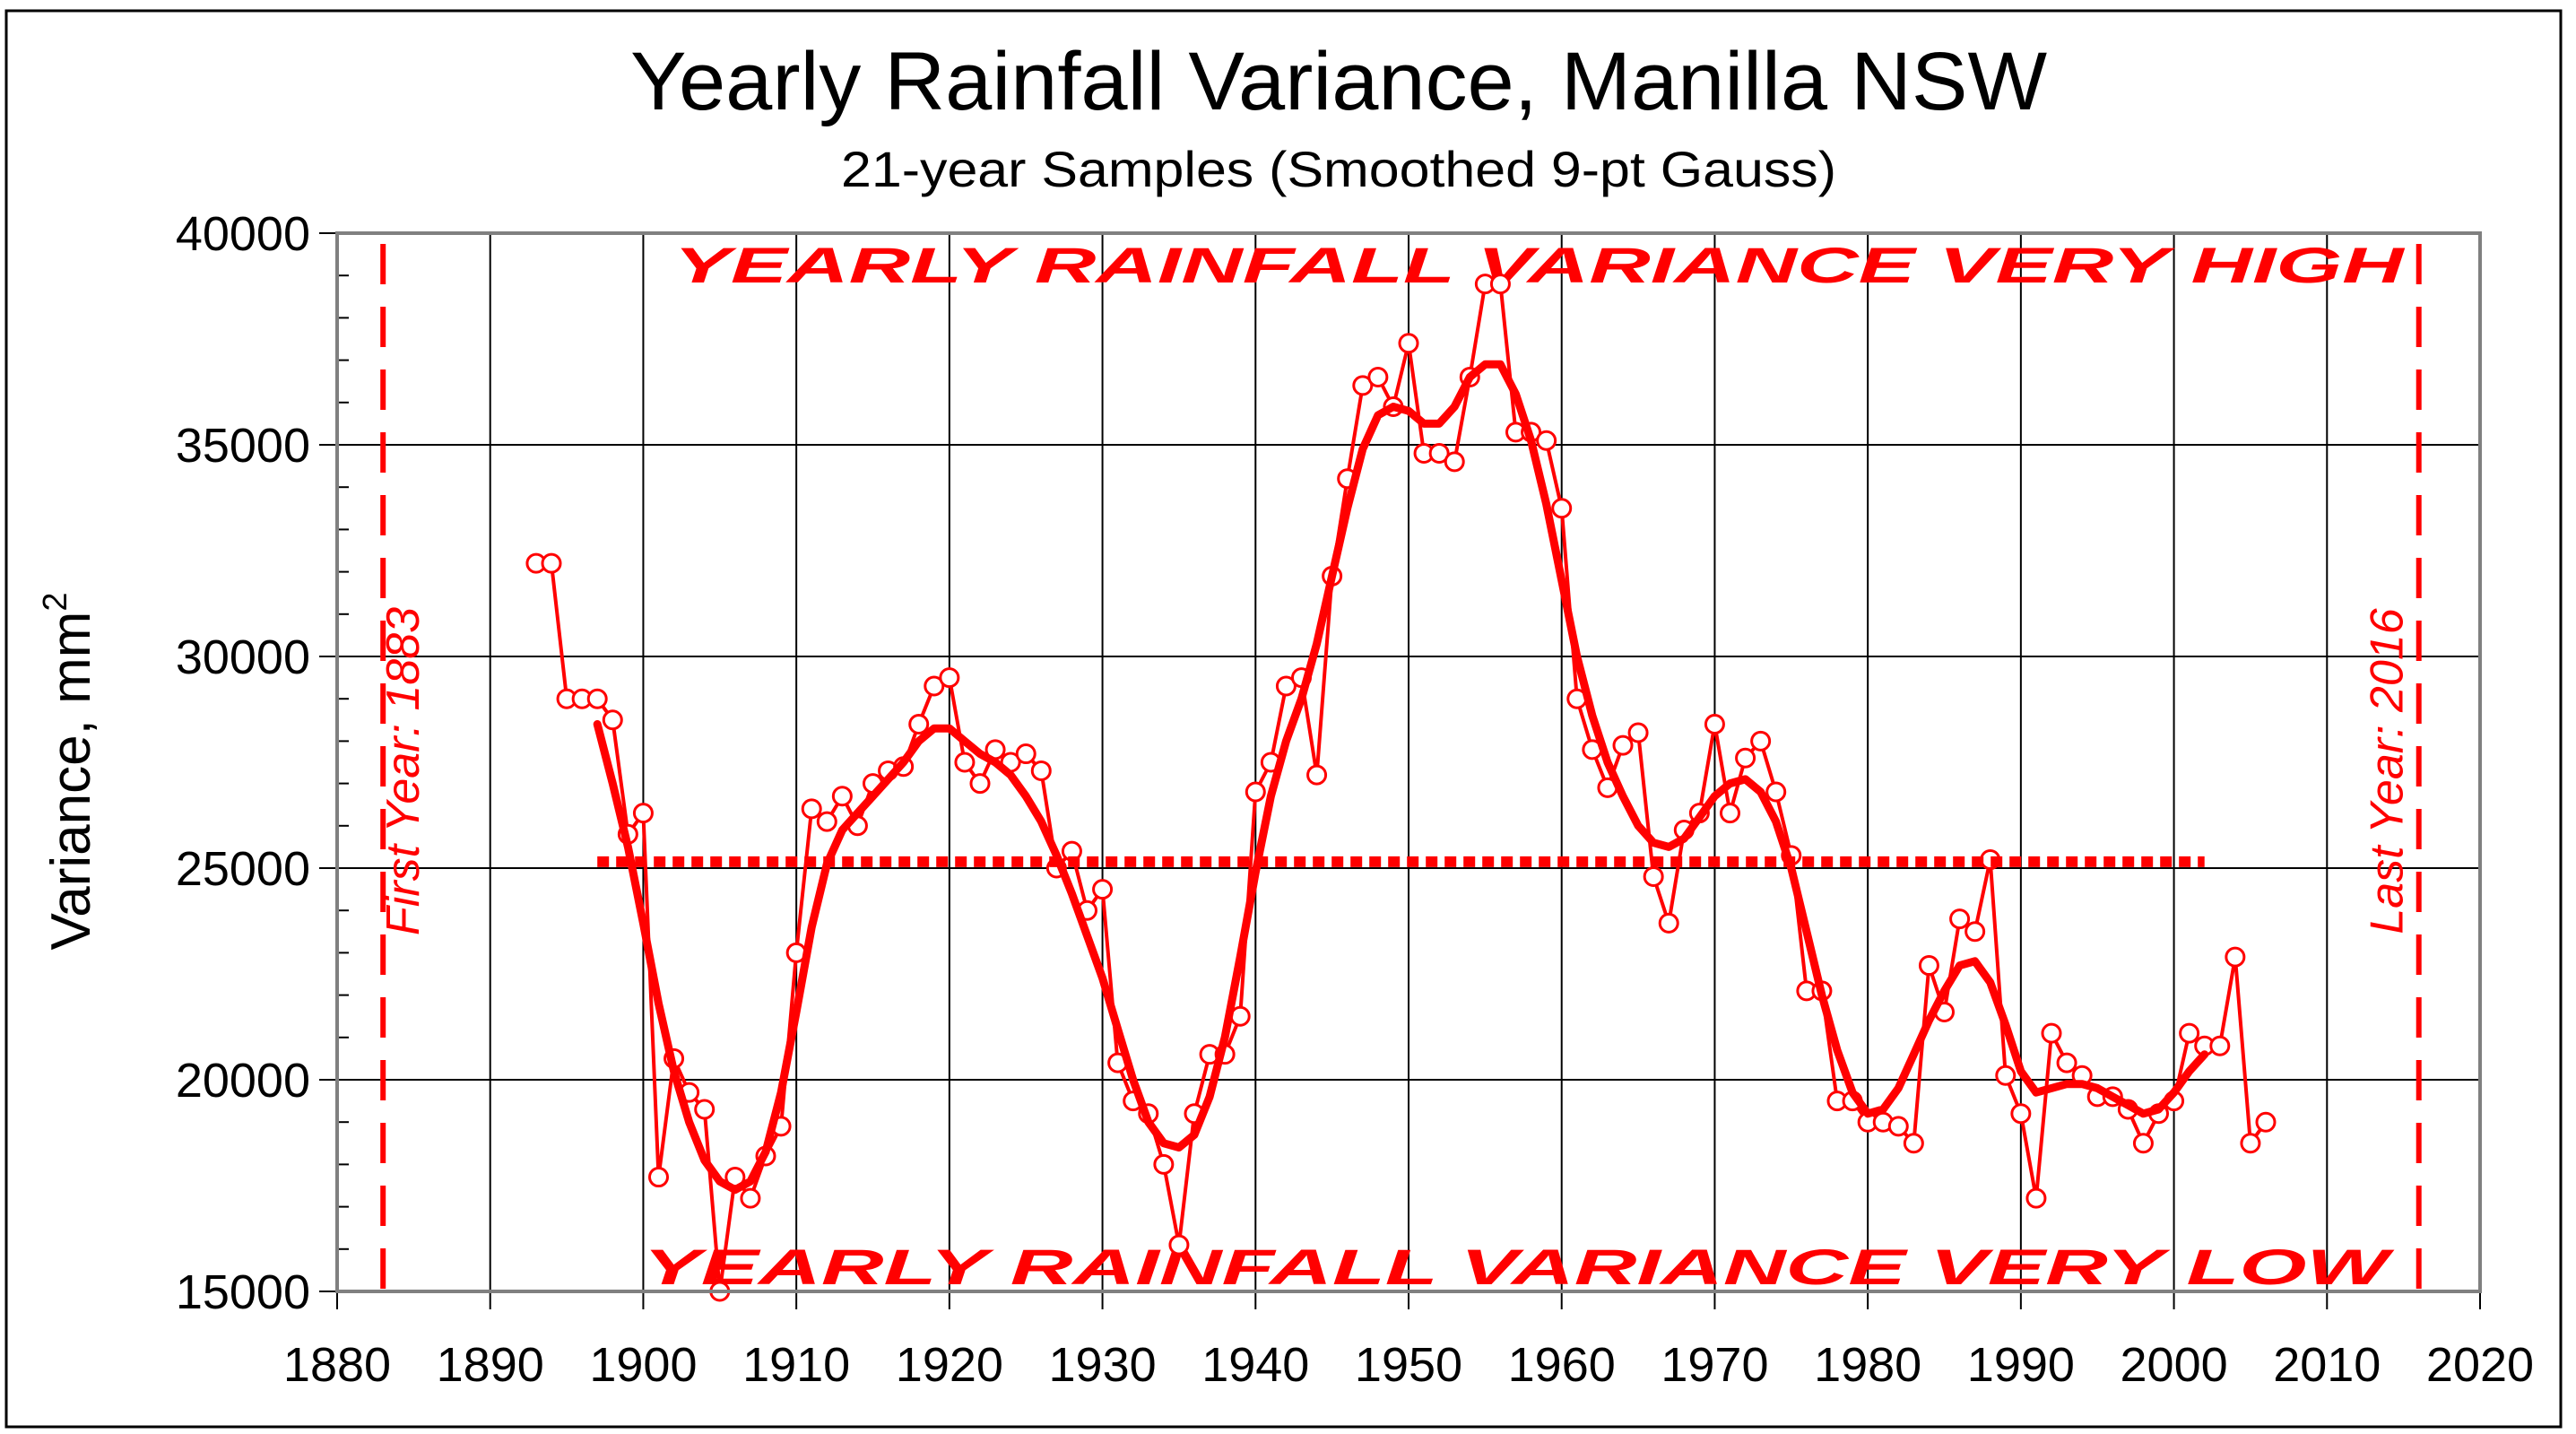 The height and width of the screenshot is (1434, 2576). Describe the element at coordinates (1867, 1365) in the screenshot. I see `x-tick-label: 1980` at that location.